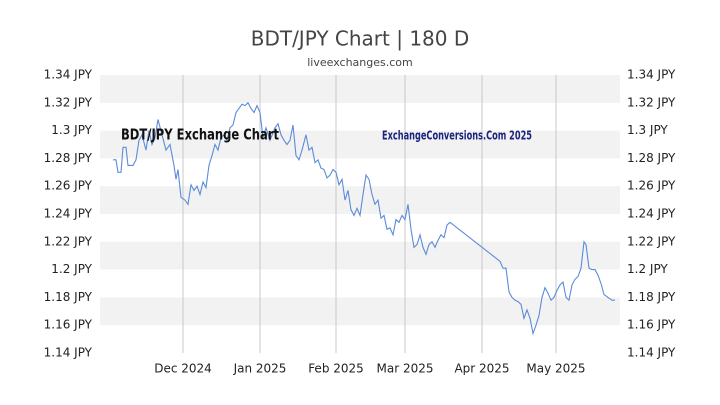 The width and height of the screenshot is (720, 405). I want to click on y-tick-label: 1.28 JPY, so click(68, 158).